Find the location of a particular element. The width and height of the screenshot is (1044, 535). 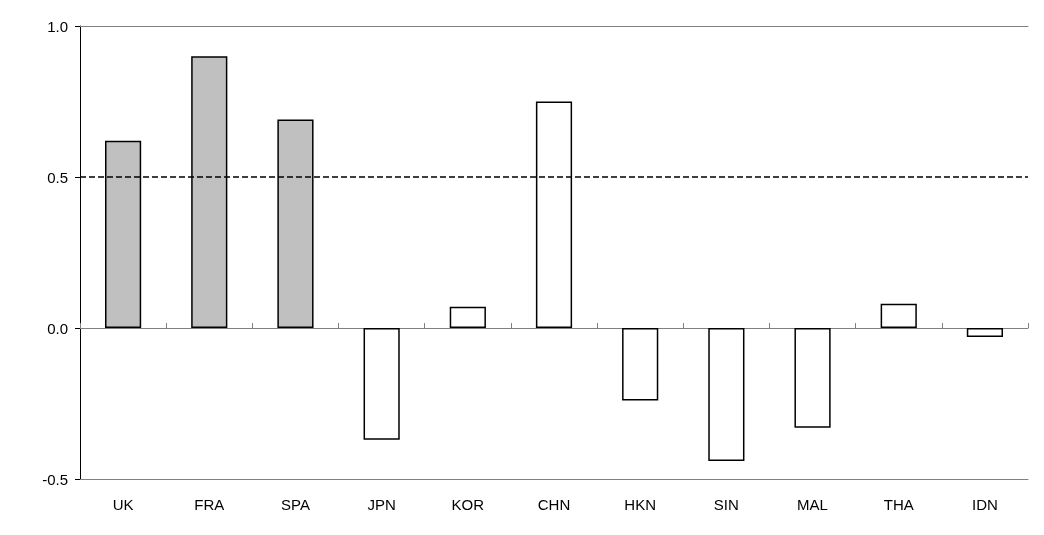

x-tick-label: SPA is located at coordinates (295, 504).